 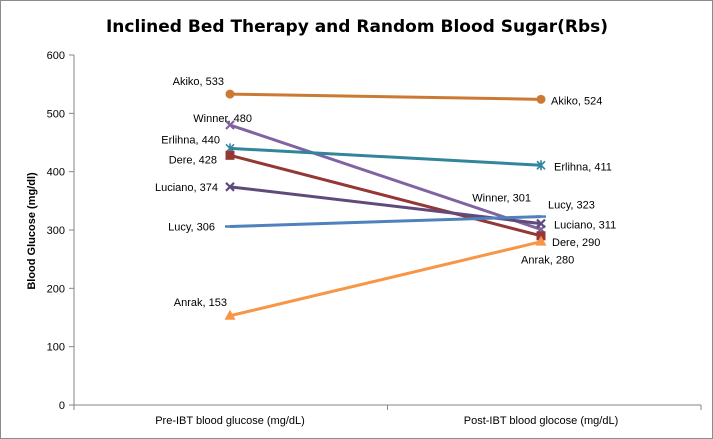 What do you see at coordinates (190, 140) in the screenshot?
I see `data-label-erlihna: Erlihna, 440` at bounding box center [190, 140].